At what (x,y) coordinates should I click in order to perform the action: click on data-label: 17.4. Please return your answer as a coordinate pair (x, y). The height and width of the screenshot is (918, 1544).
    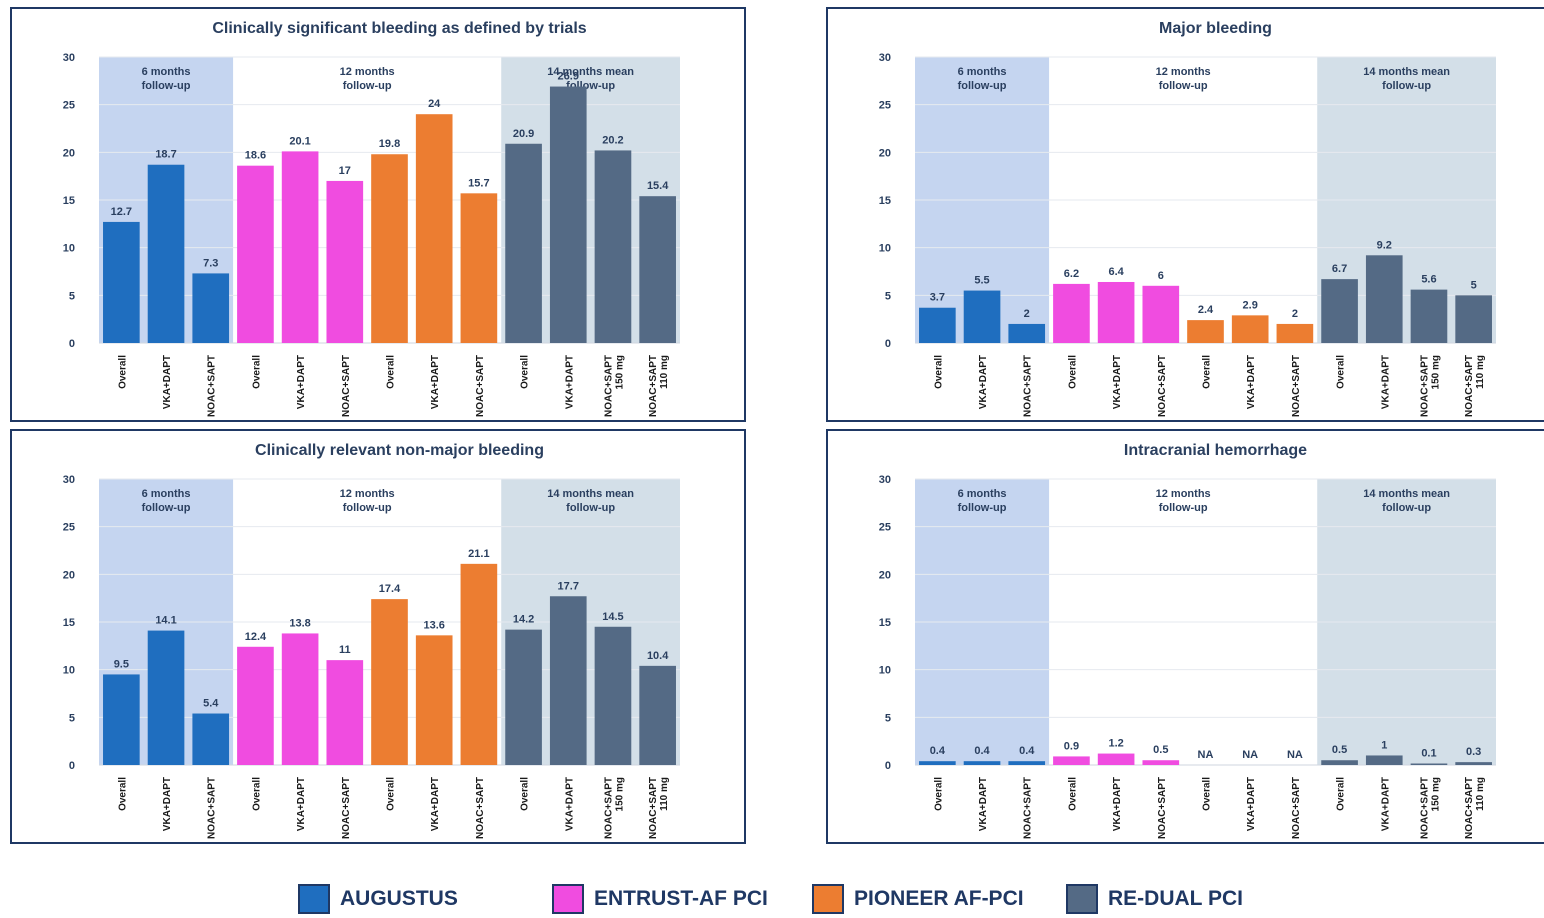
    Looking at the image, I should click on (390, 589).